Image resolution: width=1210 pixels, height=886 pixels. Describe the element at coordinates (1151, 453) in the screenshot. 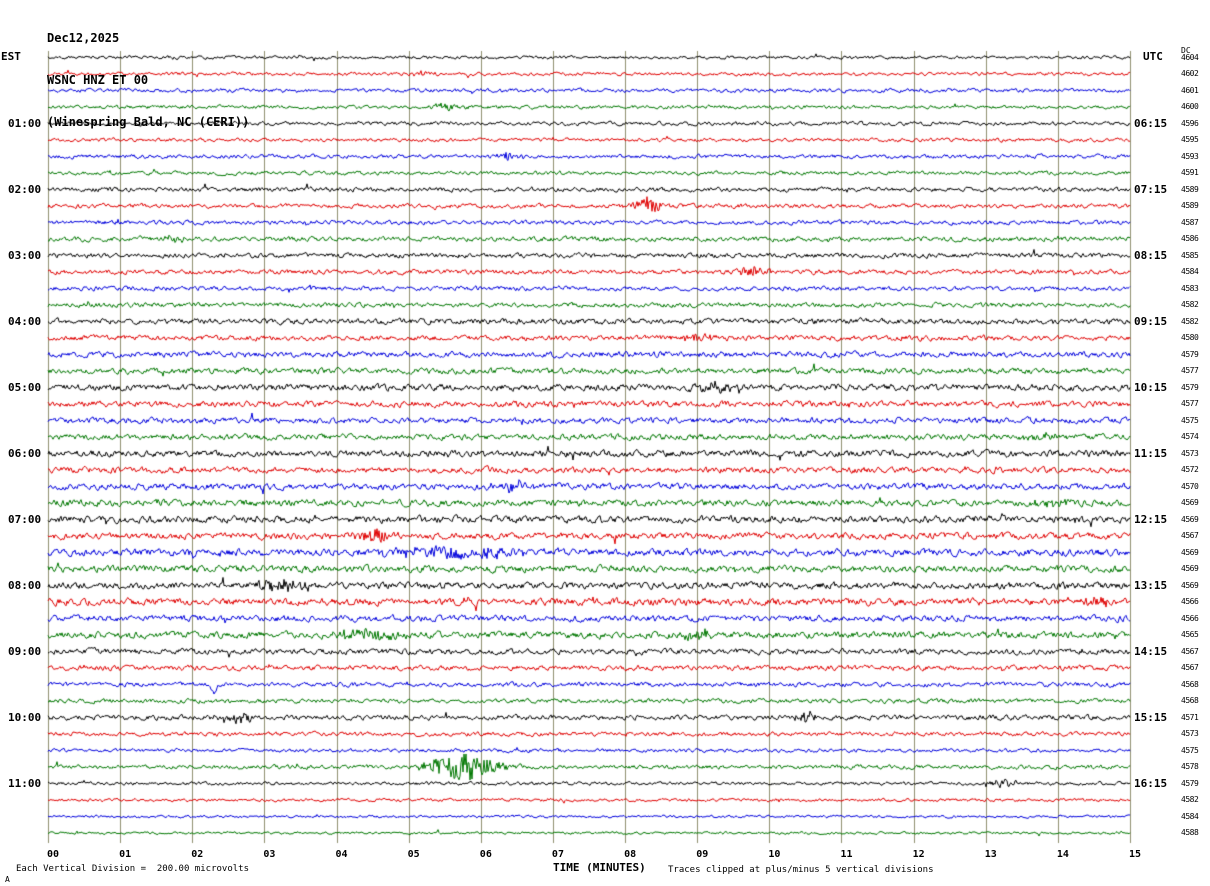

I see `utc-hour-label: 11:15` at that location.